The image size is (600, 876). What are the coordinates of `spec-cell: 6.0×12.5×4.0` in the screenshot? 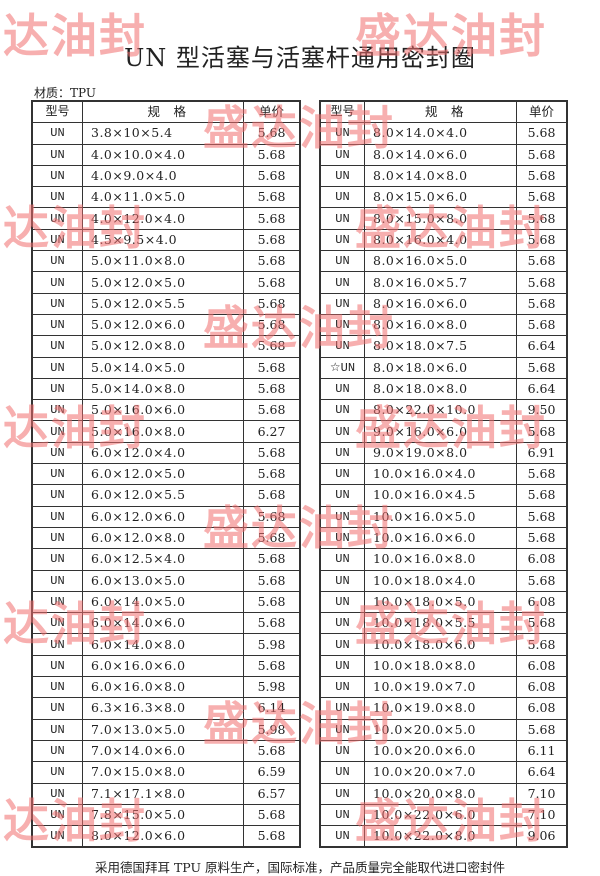 It's located at (163, 559).